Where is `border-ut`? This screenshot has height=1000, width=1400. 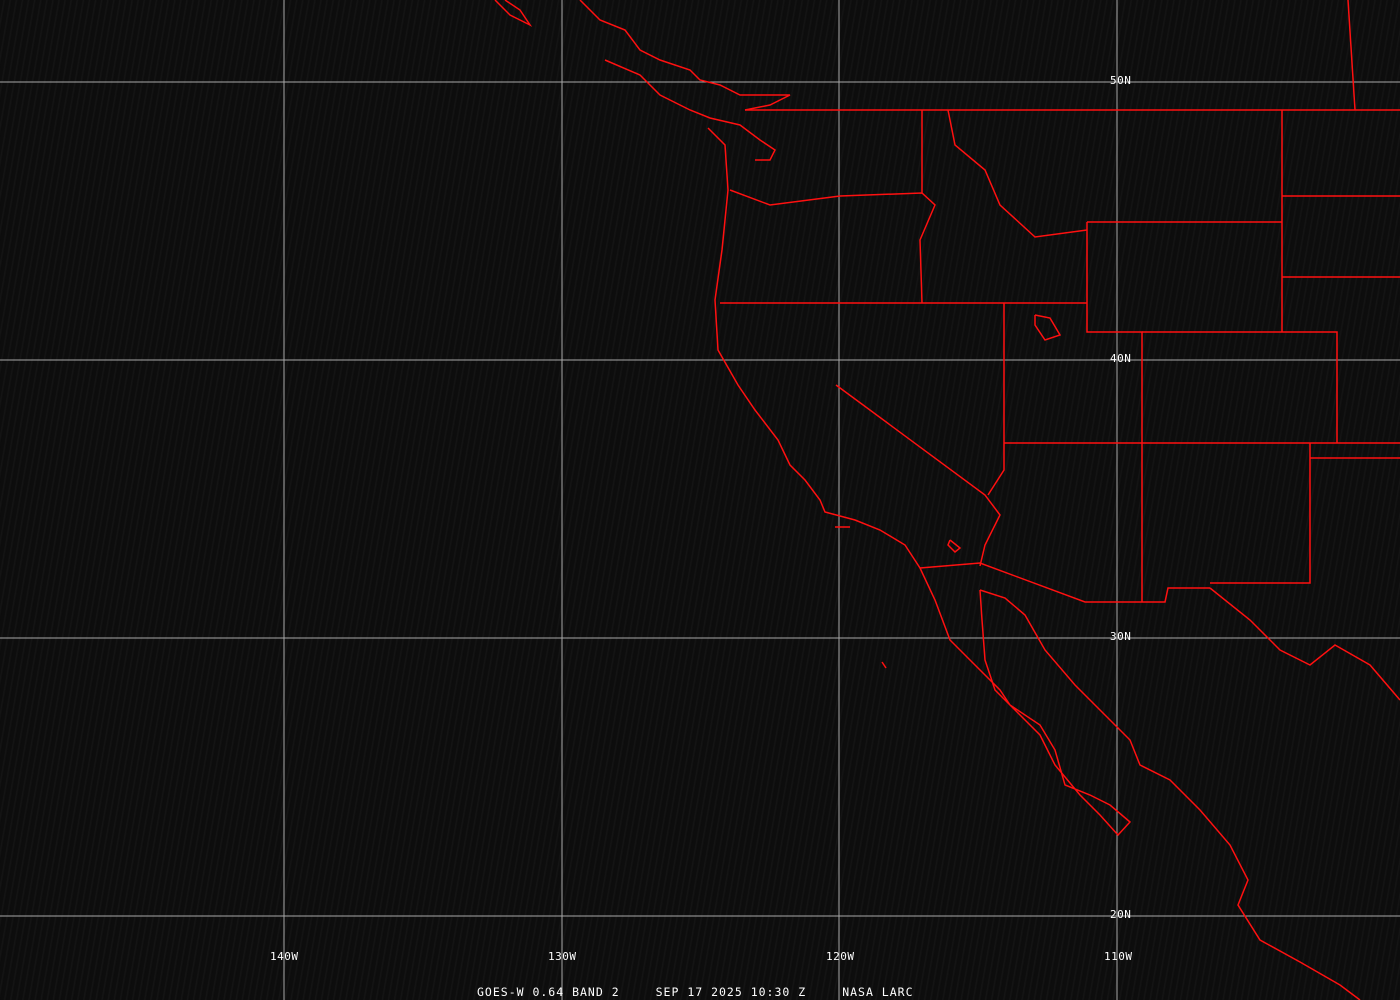
border-ut is located at coordinates (1114, 412).